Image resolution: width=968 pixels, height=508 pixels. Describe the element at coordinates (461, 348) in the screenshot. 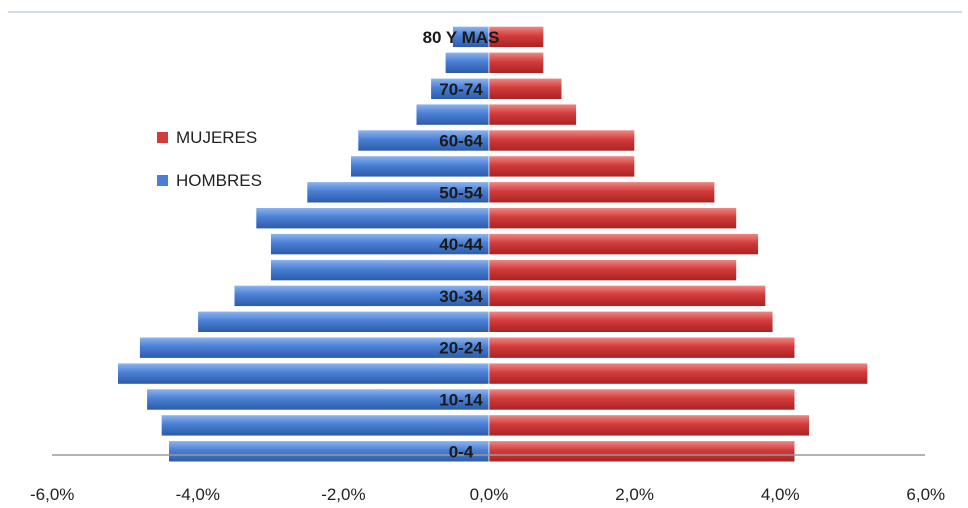

I see `category-label-20-24: 20-24` at that location.